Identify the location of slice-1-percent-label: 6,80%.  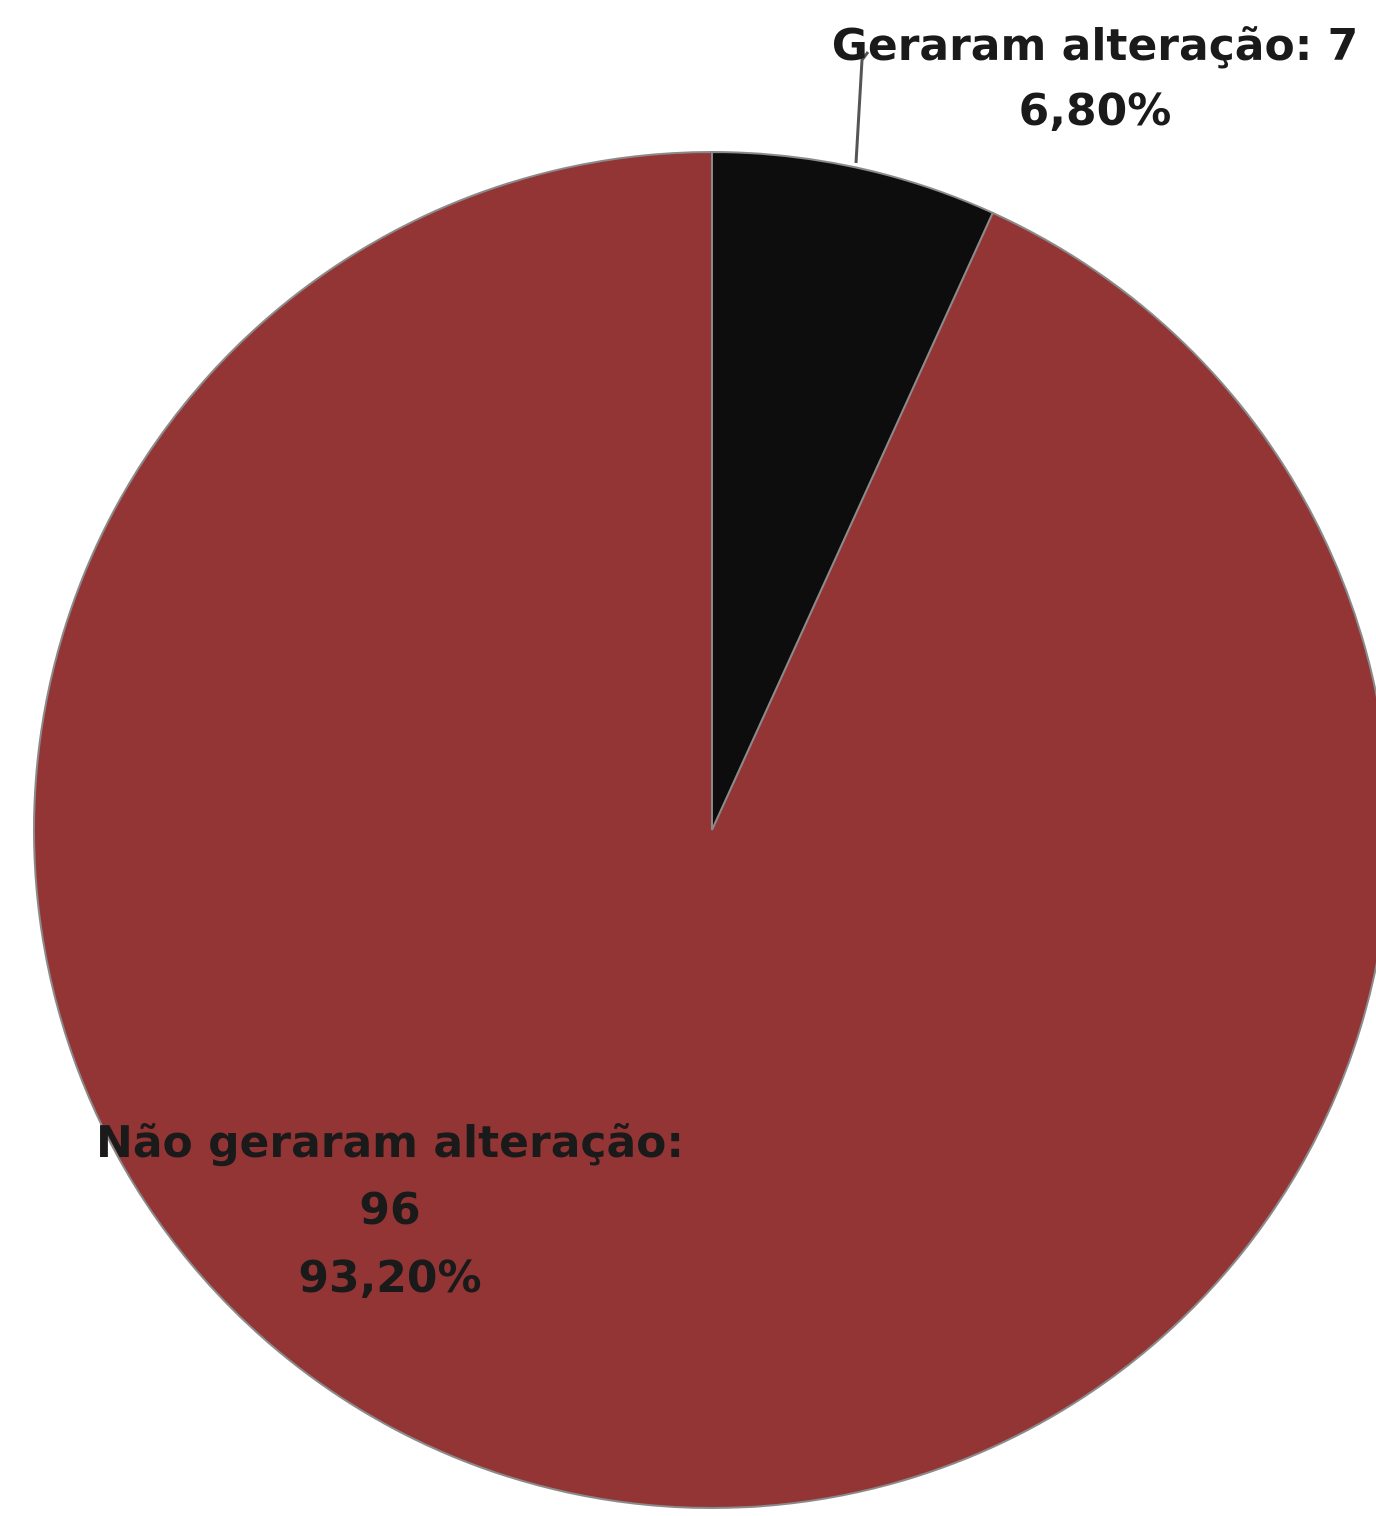
(1095, 110).